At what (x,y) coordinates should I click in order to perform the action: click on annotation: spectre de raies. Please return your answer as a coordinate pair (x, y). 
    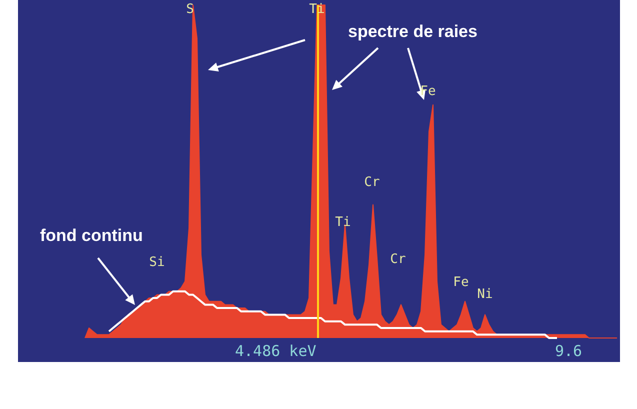
    Looking at the image, I should click on (413, 32).